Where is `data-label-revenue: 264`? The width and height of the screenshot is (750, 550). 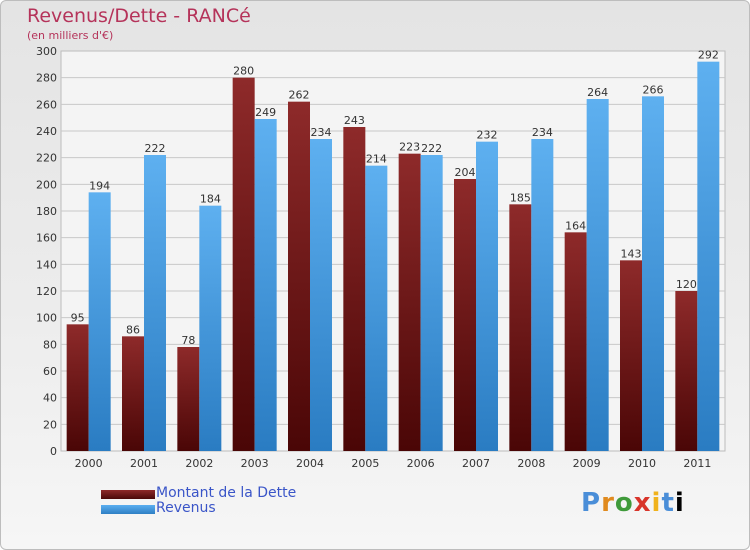 data-label-revenue: 264 is located at coordinates (597, 92).